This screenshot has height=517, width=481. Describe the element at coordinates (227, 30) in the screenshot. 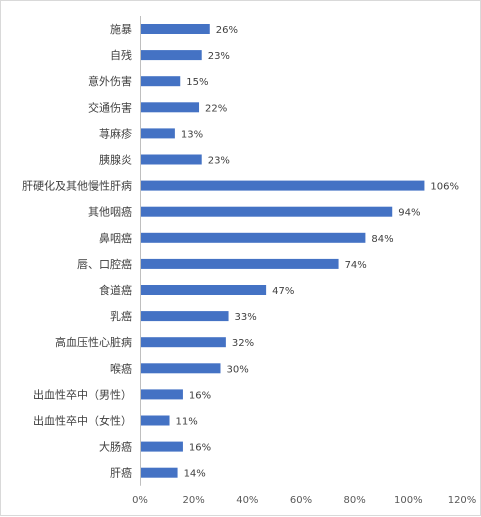

I see `data-label: 26%` at that location.